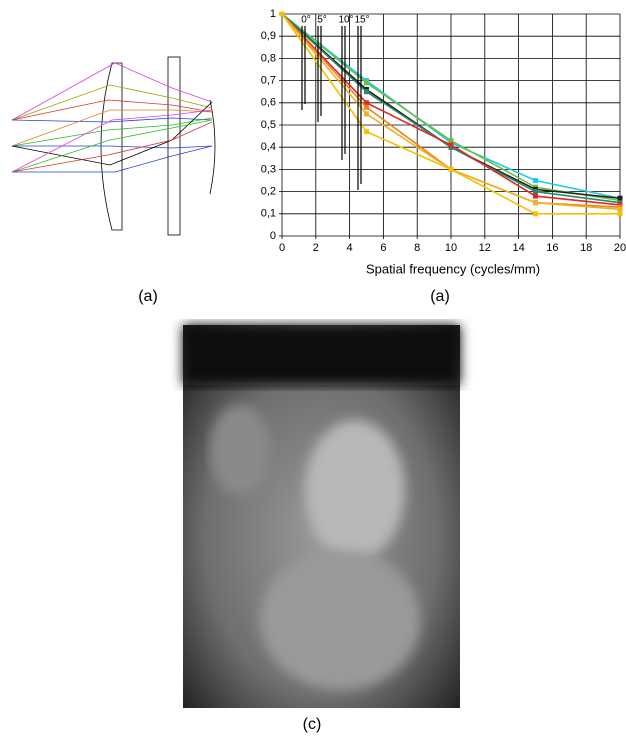 This screenshot has width=626, height=741. Describe the element at coordinates (350, 248) in the screenshot. I see `x-tick-label: 4` at that location.